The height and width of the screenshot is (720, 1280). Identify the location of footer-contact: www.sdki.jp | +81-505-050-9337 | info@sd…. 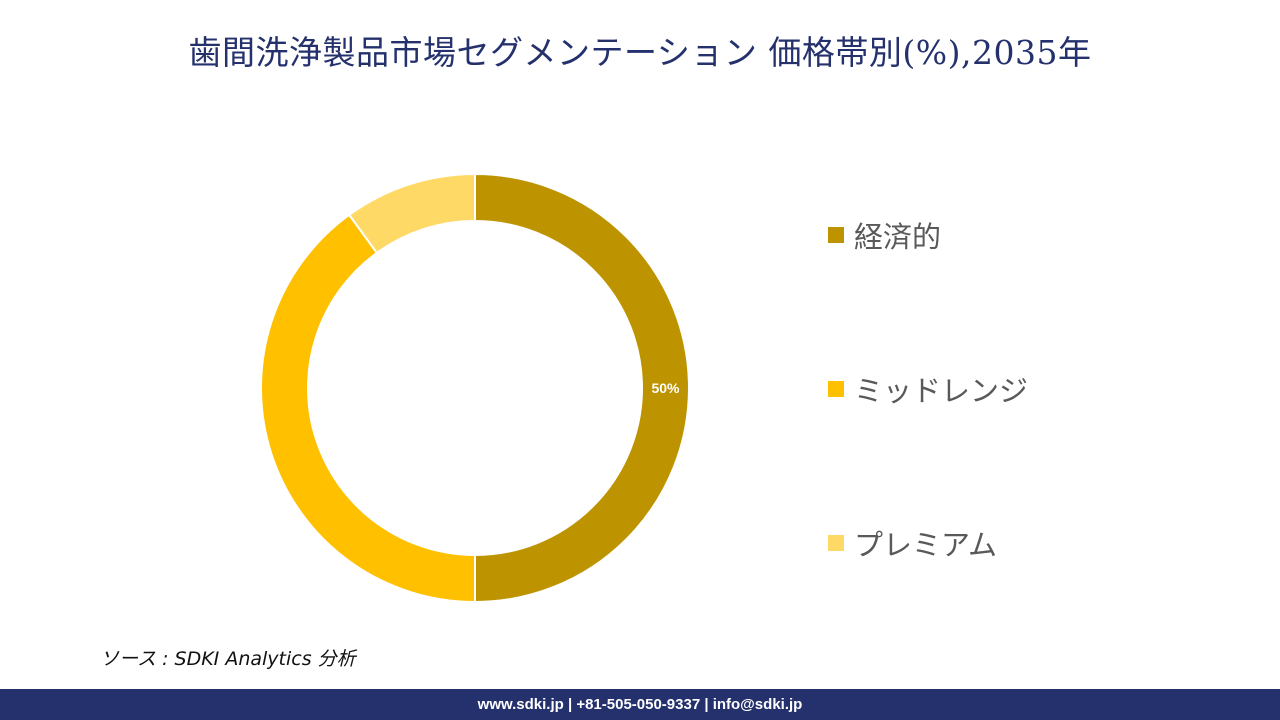
(640, 704).